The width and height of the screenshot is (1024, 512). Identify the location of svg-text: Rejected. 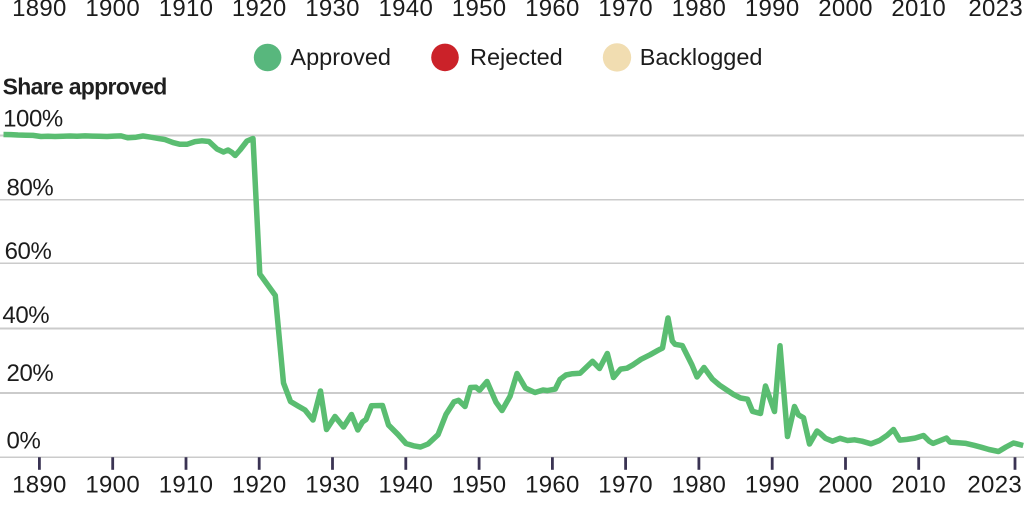
(516, 57).